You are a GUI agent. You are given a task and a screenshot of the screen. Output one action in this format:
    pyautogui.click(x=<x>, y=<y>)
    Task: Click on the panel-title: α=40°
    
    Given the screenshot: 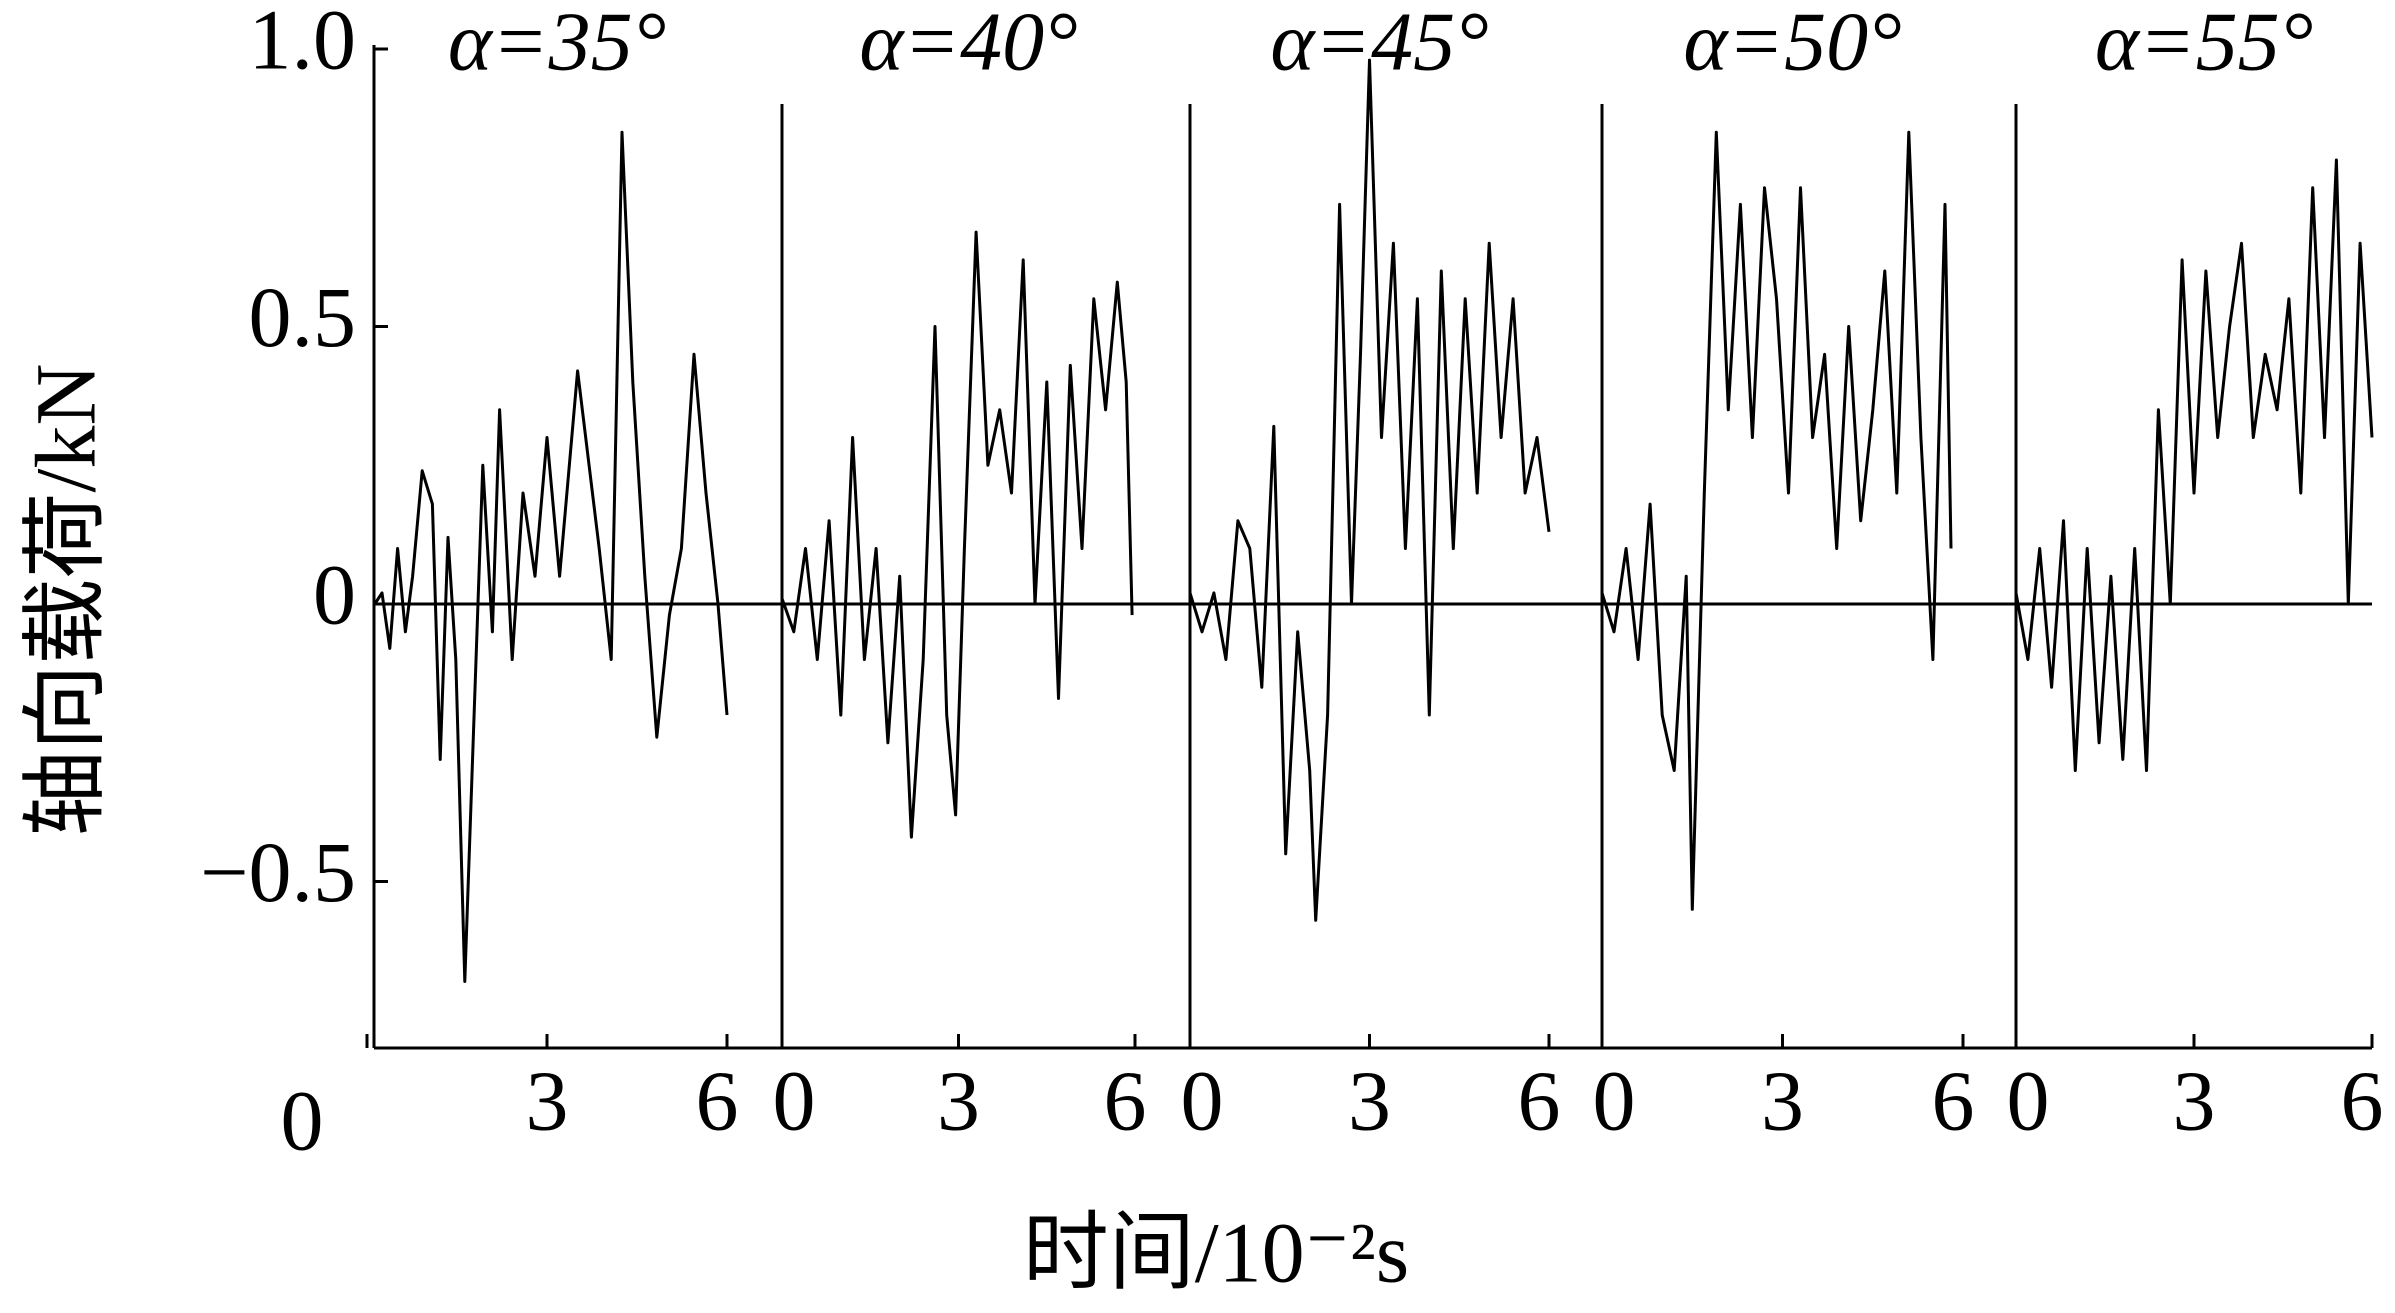 What is the action you would take?
    pyautogui.click(x=968, y=44)
    